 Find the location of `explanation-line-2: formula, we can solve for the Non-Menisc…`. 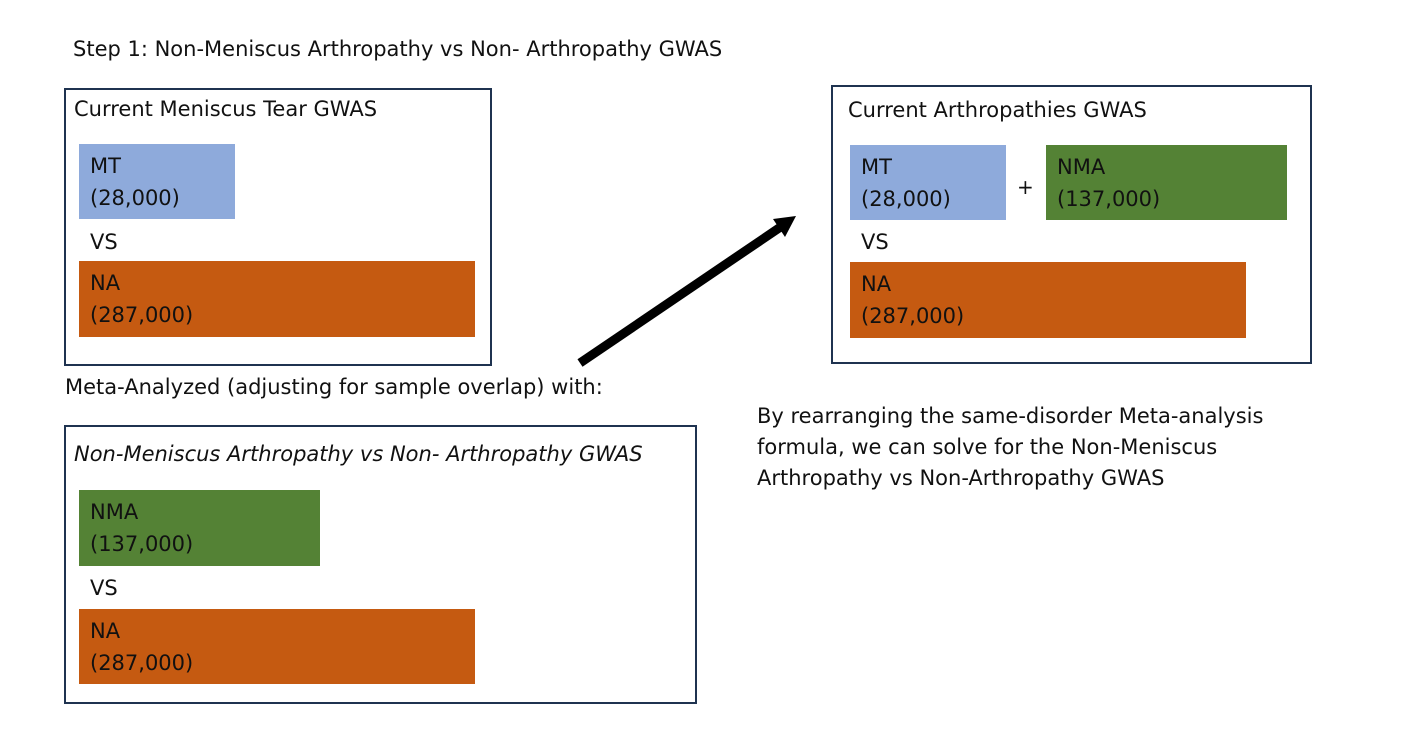

explanation-line-2: formula, we can solve for the Non-Menisc… is located at coordinates (987, 447).